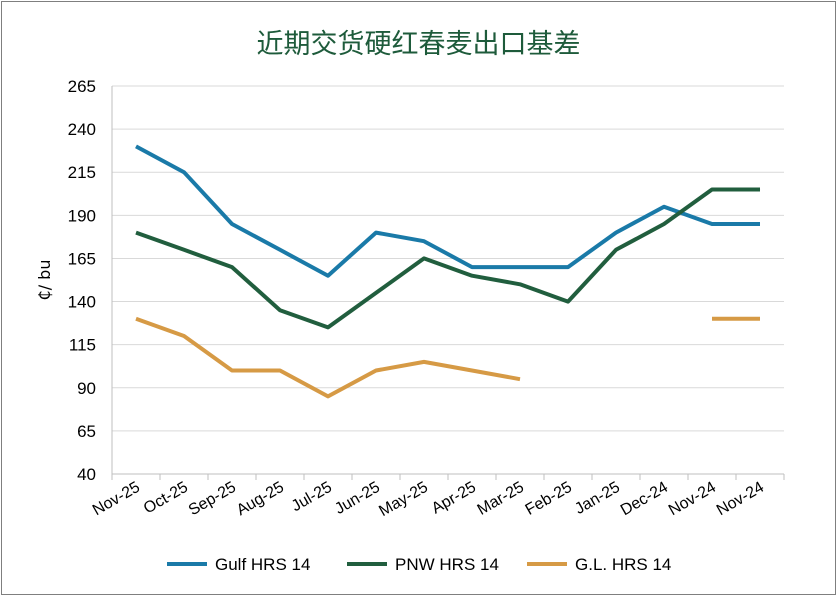  I want to click on legend-label: PNW HRS 14, so click(447, 564).